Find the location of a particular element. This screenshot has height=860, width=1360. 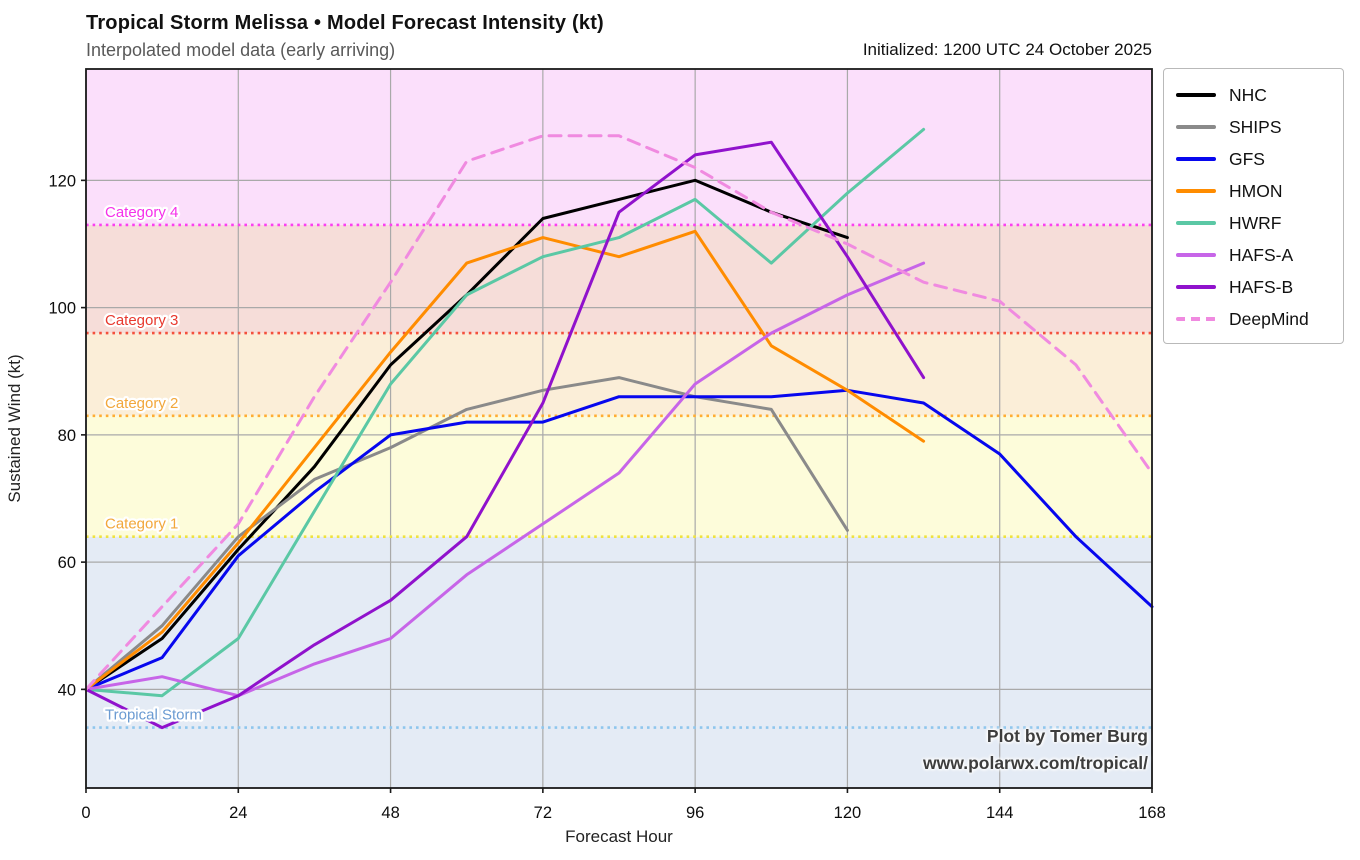

legend-item-label: SHIPS is located at coordinates (1255, 126).